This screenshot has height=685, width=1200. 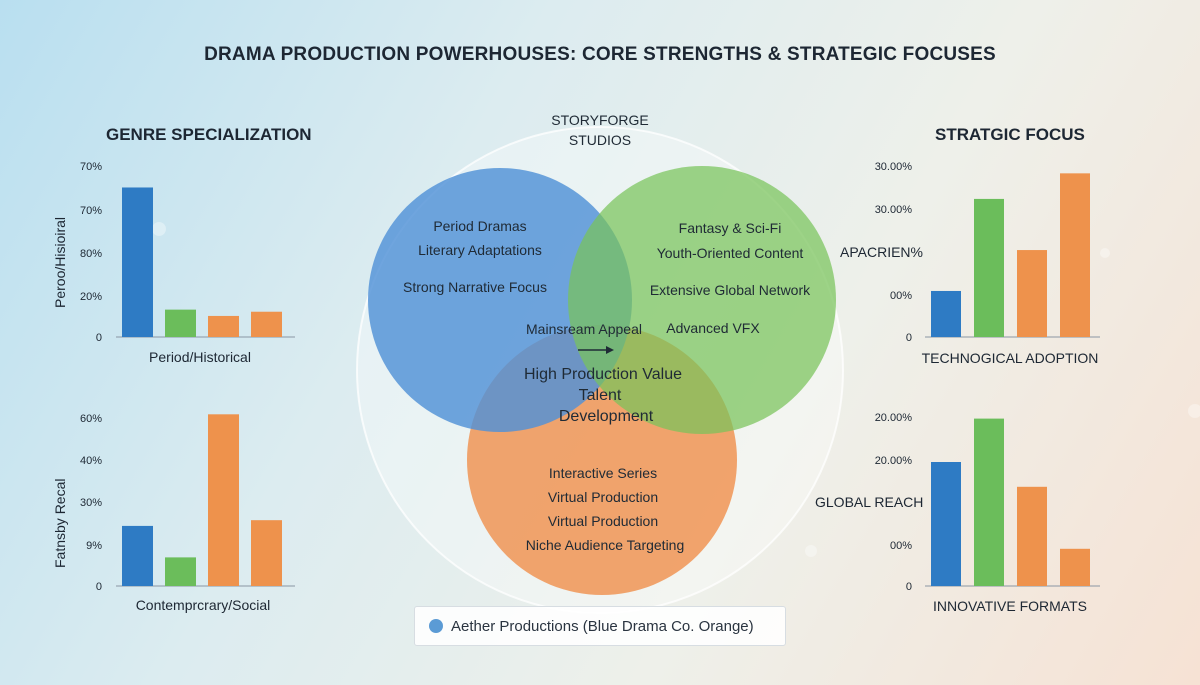 I want to click on venn-circle-green, so click(x=702, y=300).